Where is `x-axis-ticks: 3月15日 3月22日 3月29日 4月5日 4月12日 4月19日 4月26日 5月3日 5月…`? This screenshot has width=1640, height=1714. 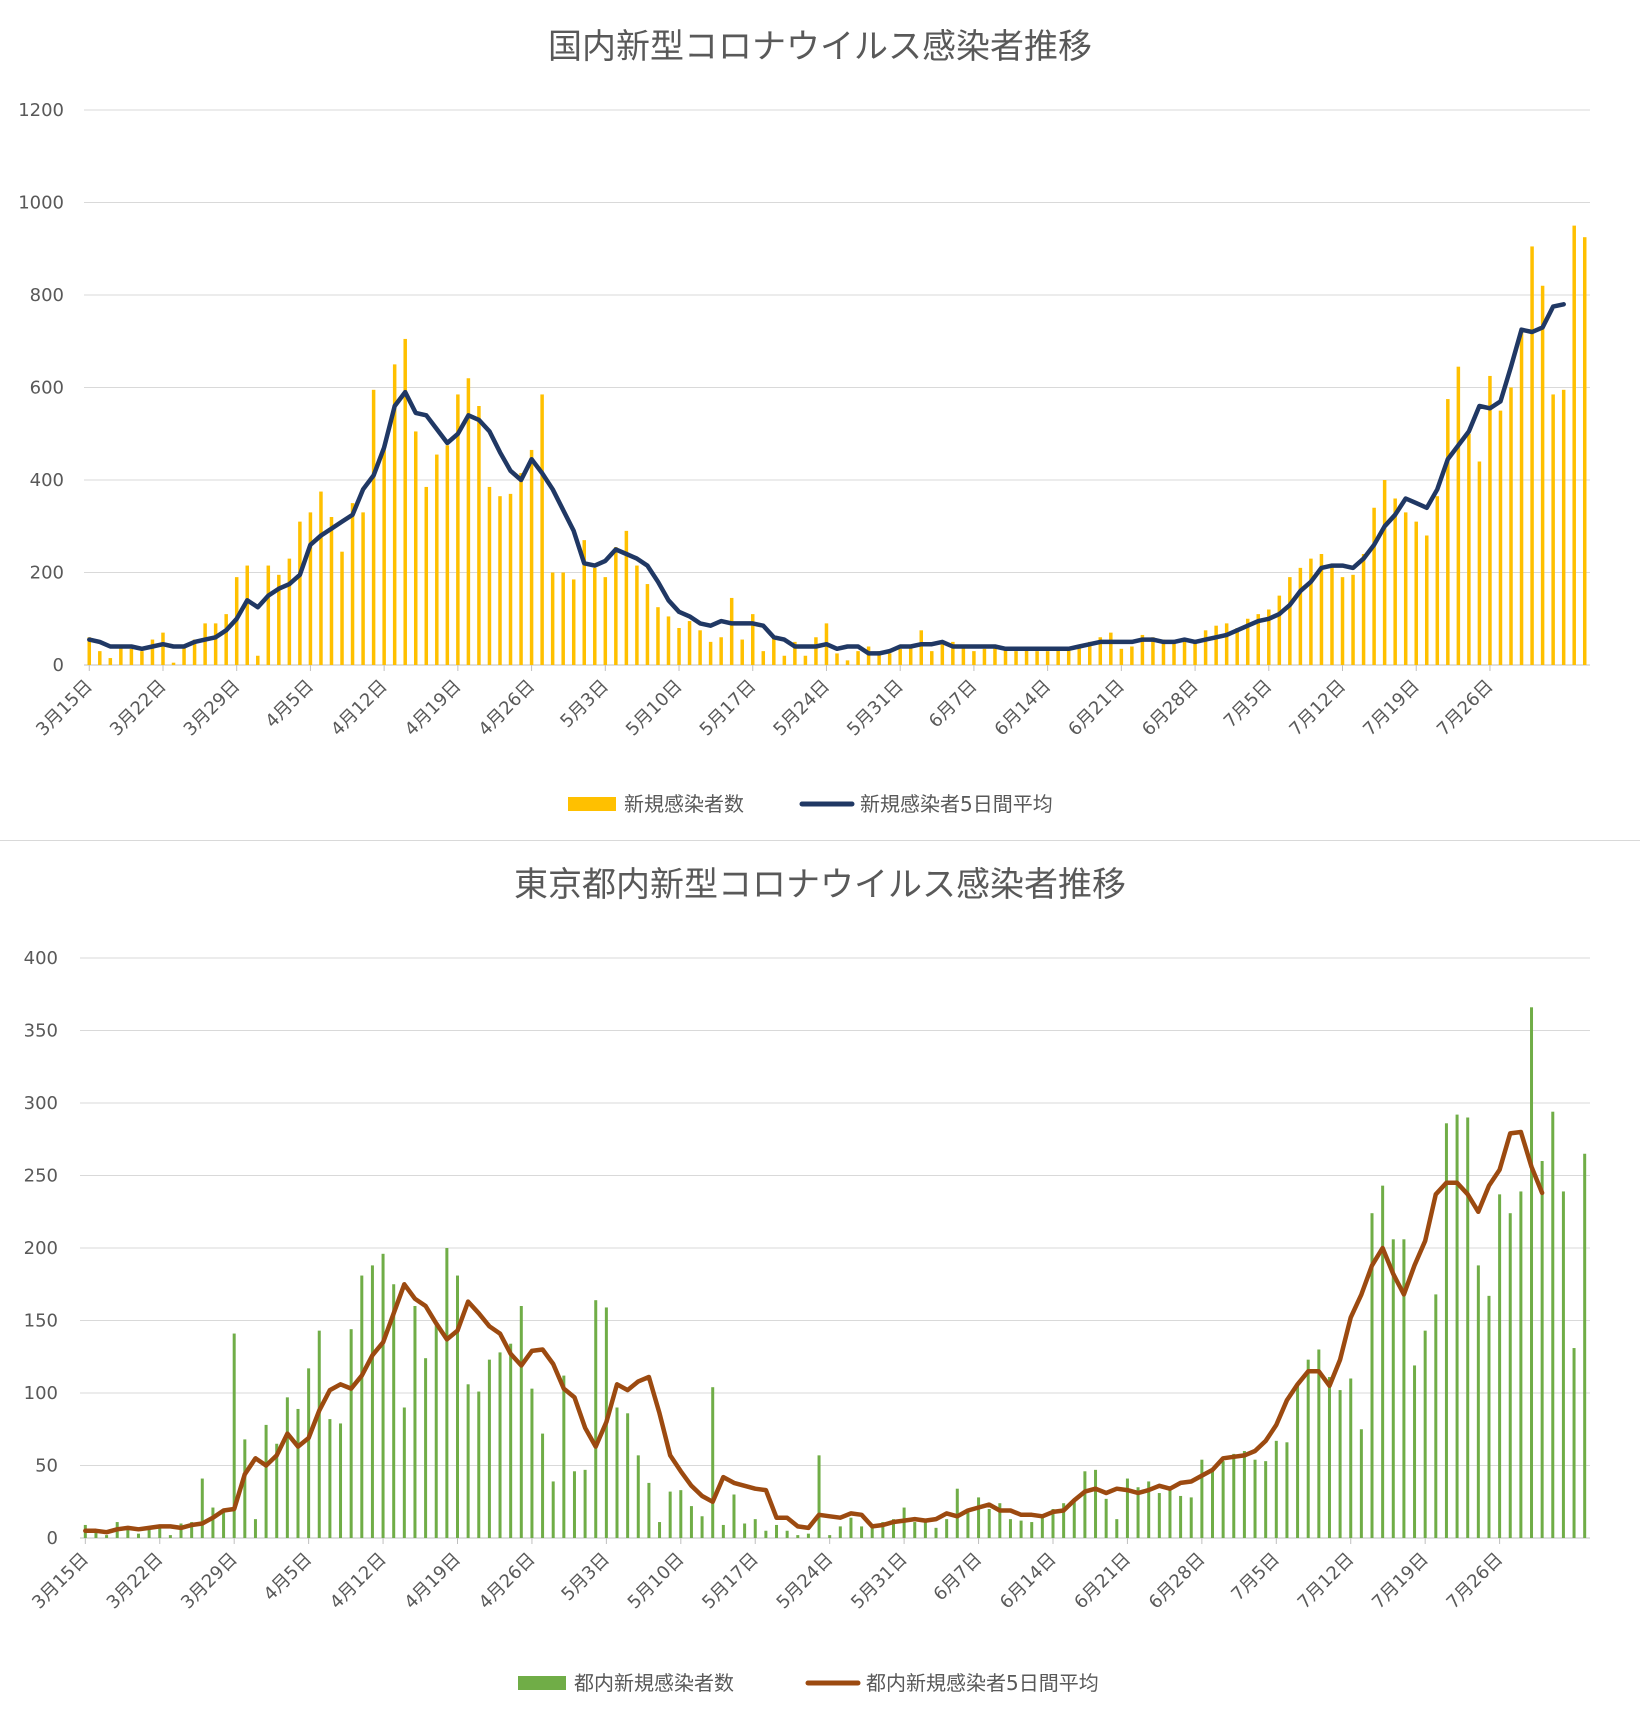 x-axis-ticks: 3月15日 3月22日 3月29日 4月5日 4月12日 4月19日 4月26日 5月3日 5月… is located at coordinates (764, 702).